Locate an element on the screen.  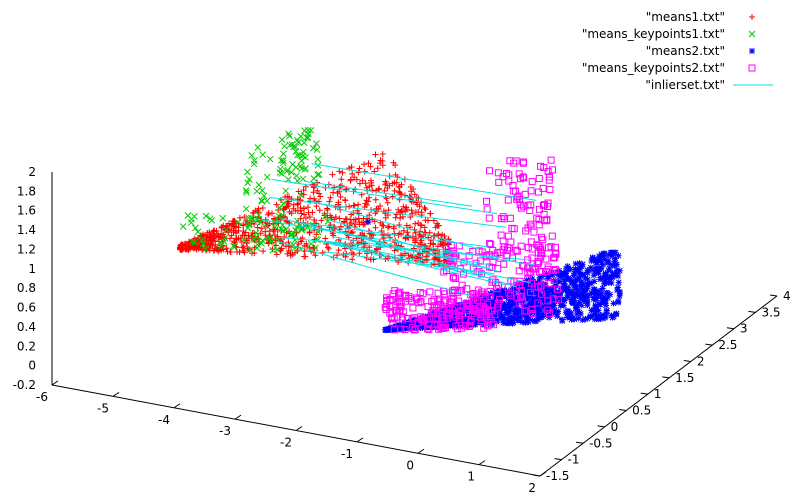
x-tick-mark is located at coordinates (421, 451).